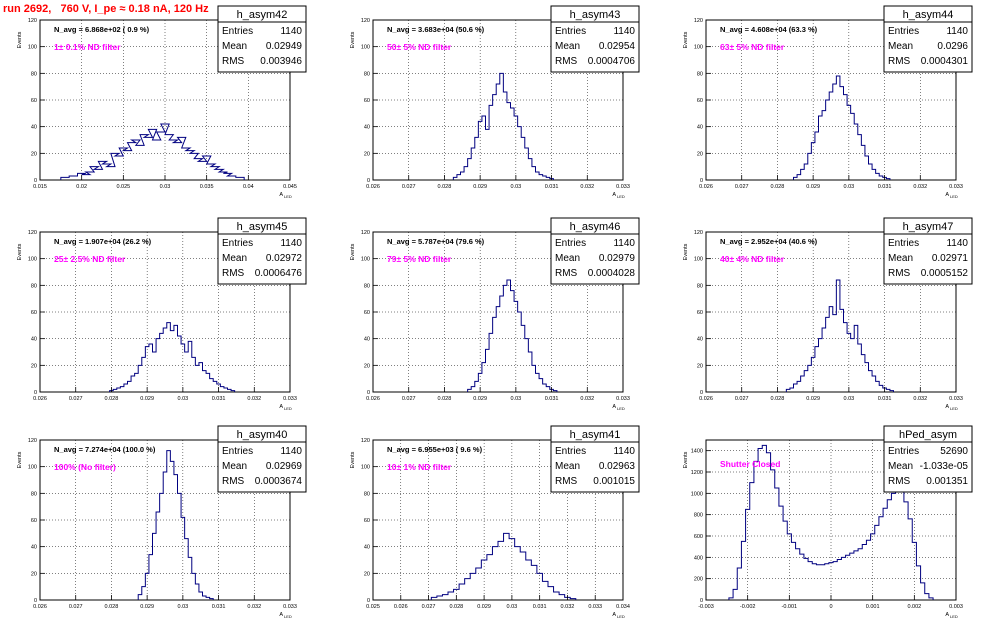  Describe the element at coordinates (123, 187) in the screenshot. I see `x-tick-label: 0.025` at that location.